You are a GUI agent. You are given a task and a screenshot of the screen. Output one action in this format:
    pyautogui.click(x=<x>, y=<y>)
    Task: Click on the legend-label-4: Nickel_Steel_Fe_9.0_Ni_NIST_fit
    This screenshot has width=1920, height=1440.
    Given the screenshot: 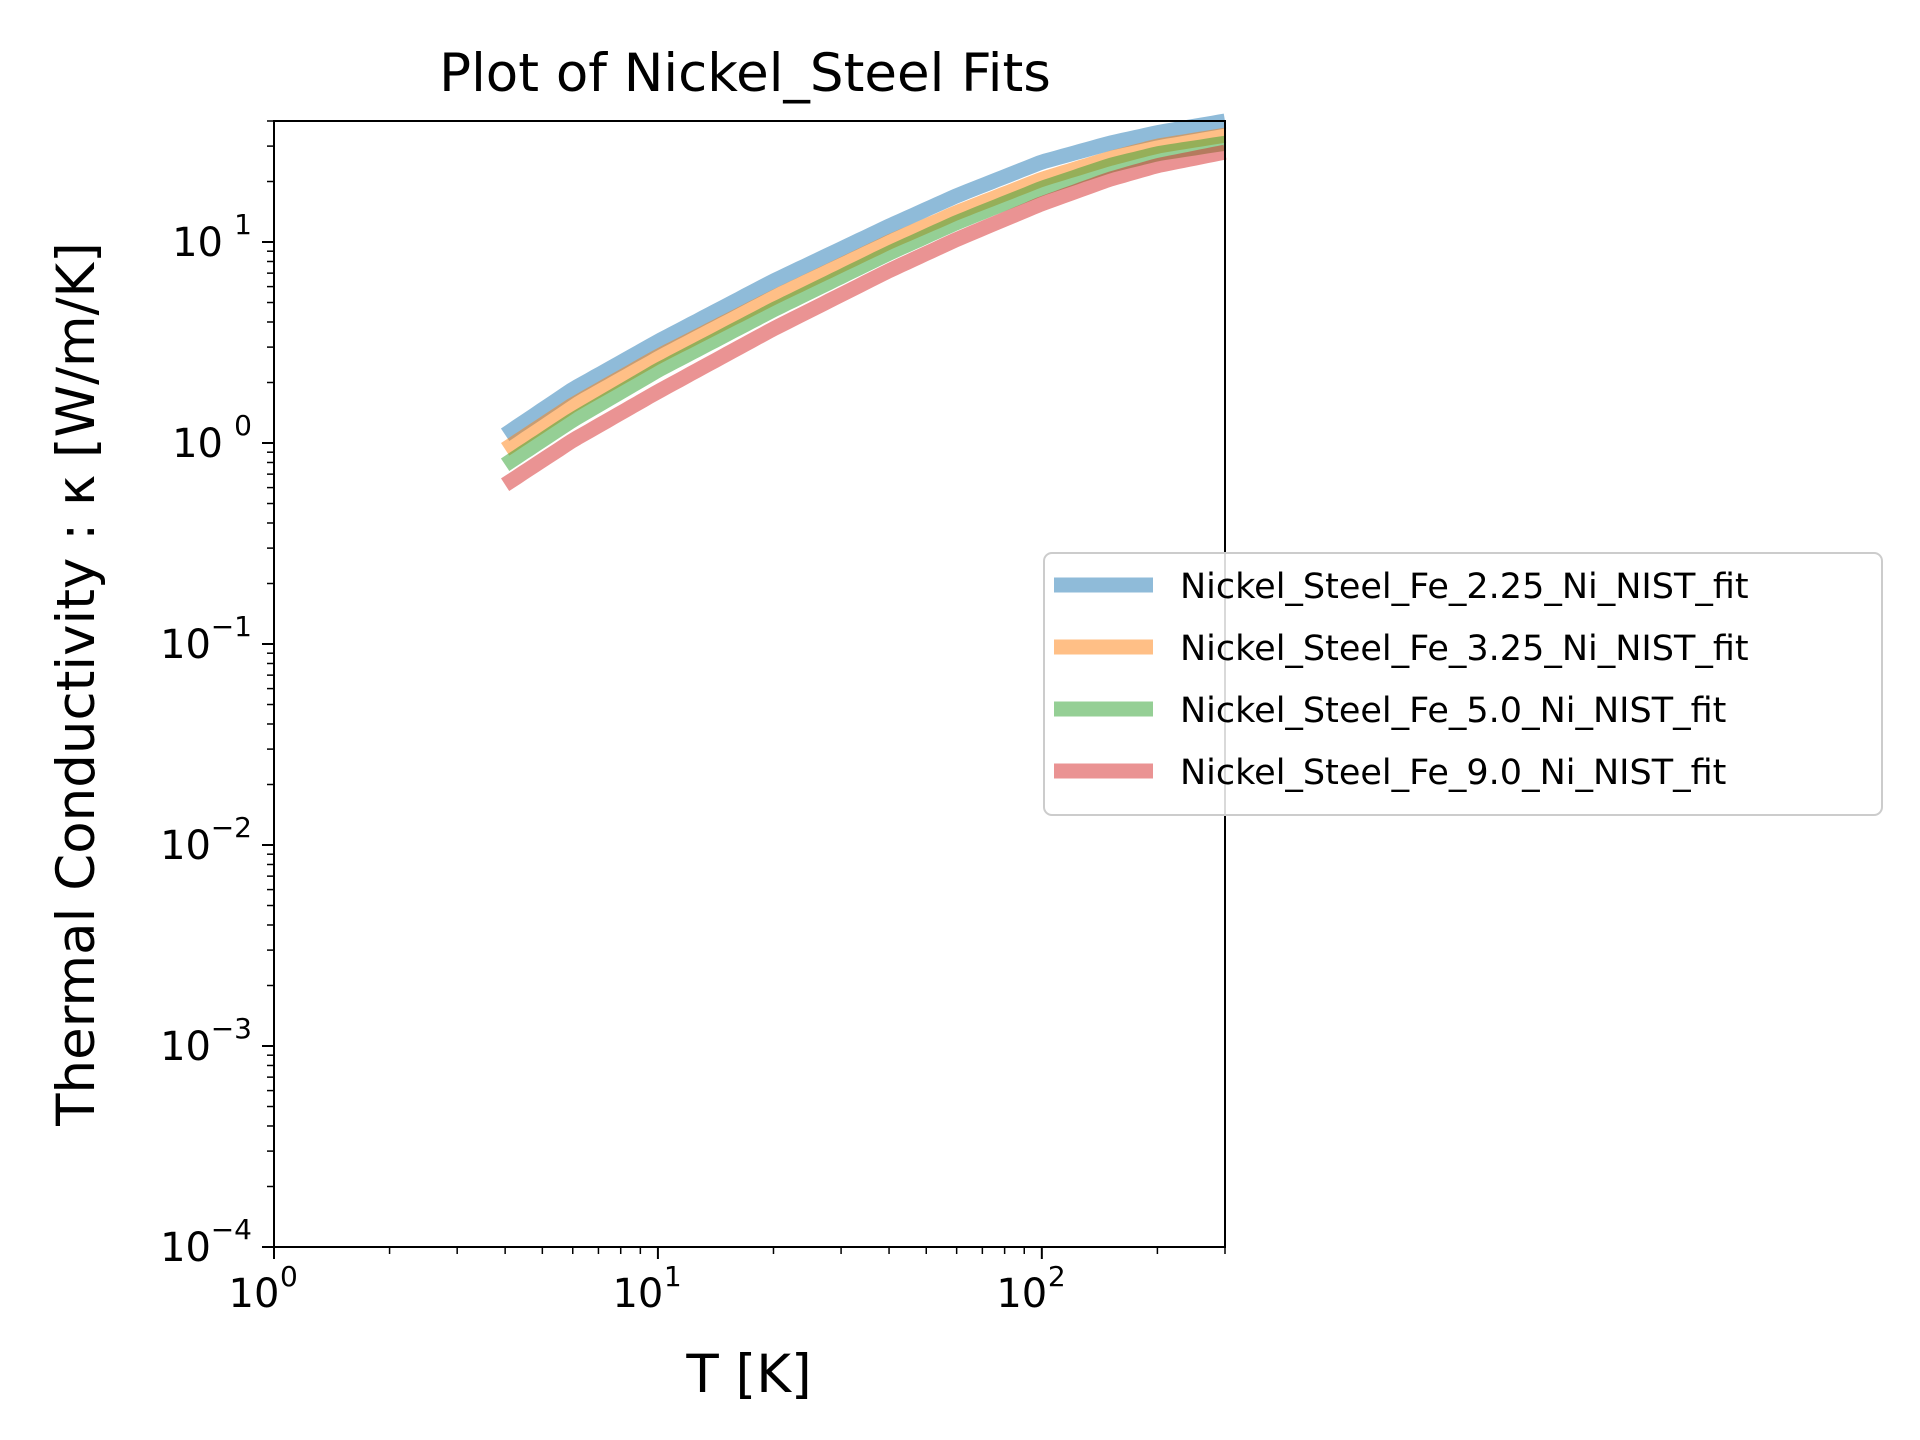 What is the action you would take?
    pyautogui.click(x=1453, y=773)
    